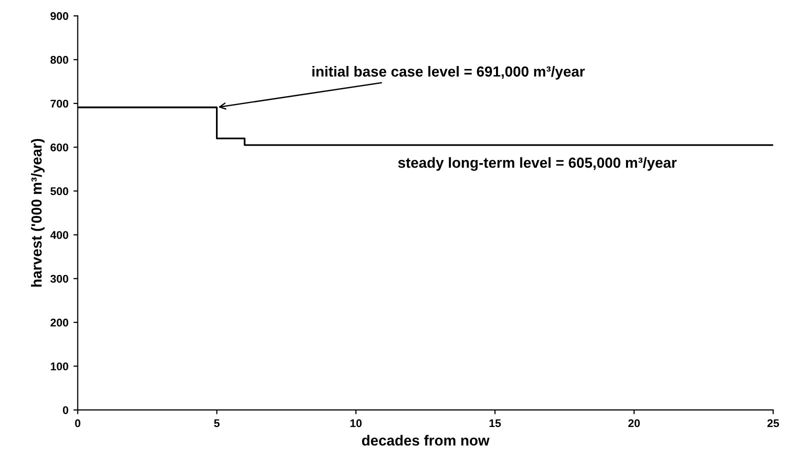 Image resolution: width=793 pixels, height=453 pixels. What do you see at coordinates (495, 423) in the screenshot?
I see `x-tick-label: 15` at bounding box center [495, 423].